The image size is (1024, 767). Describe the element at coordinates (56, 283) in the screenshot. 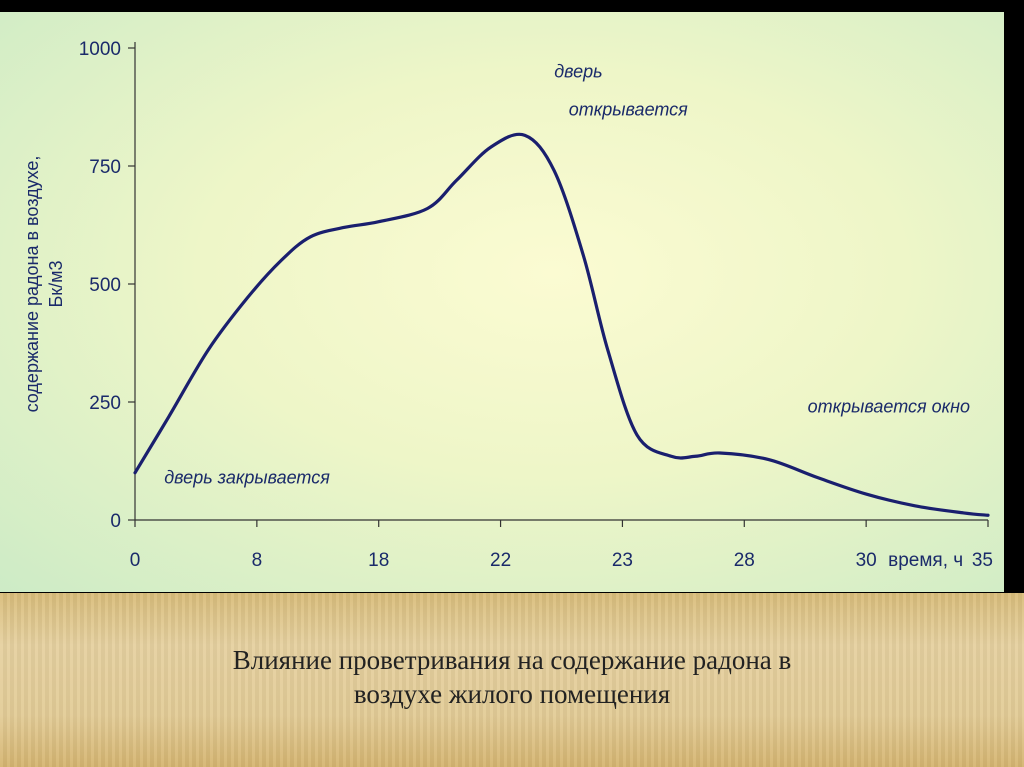

I see `y-axis-title-line: Бк/м3` at that location.